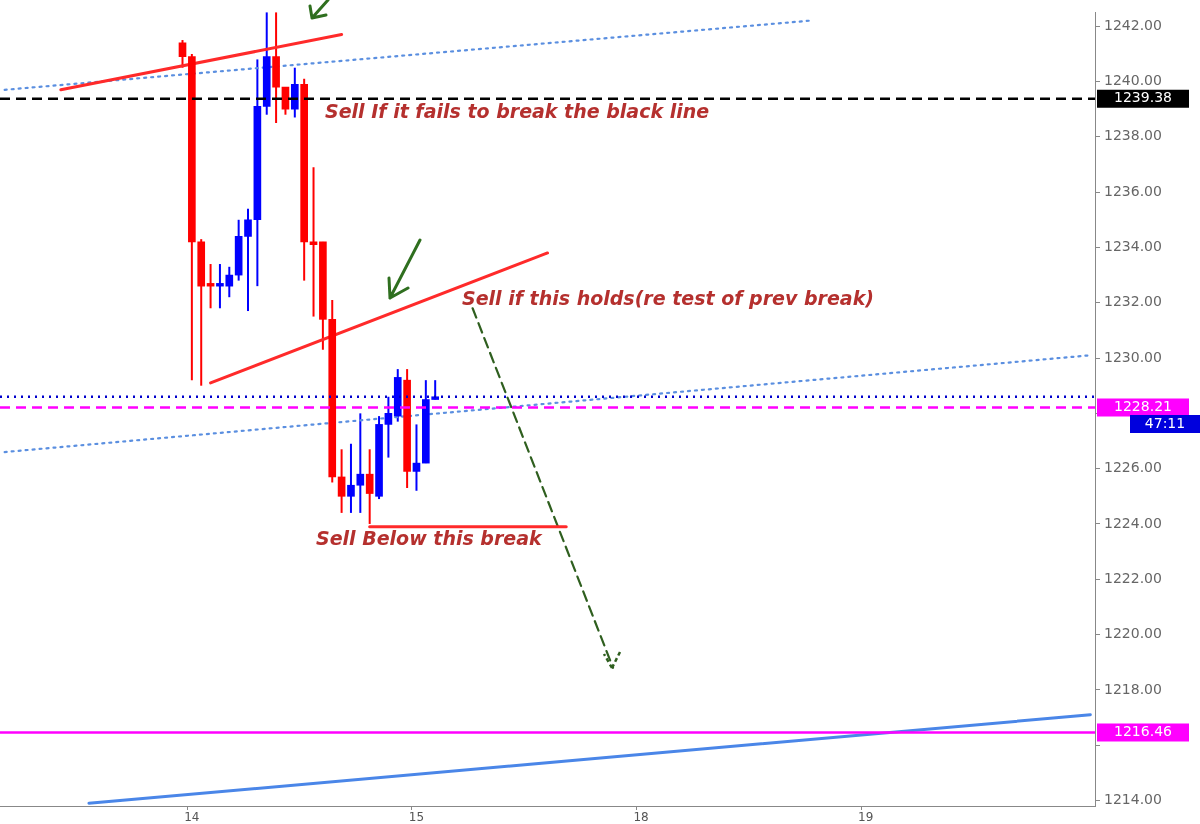 This screenshot has width=1200, height=824. Describe the element at coordinates (1133, 522) in the screenshot. I see `y-tick-label: 1224.00` at that location.